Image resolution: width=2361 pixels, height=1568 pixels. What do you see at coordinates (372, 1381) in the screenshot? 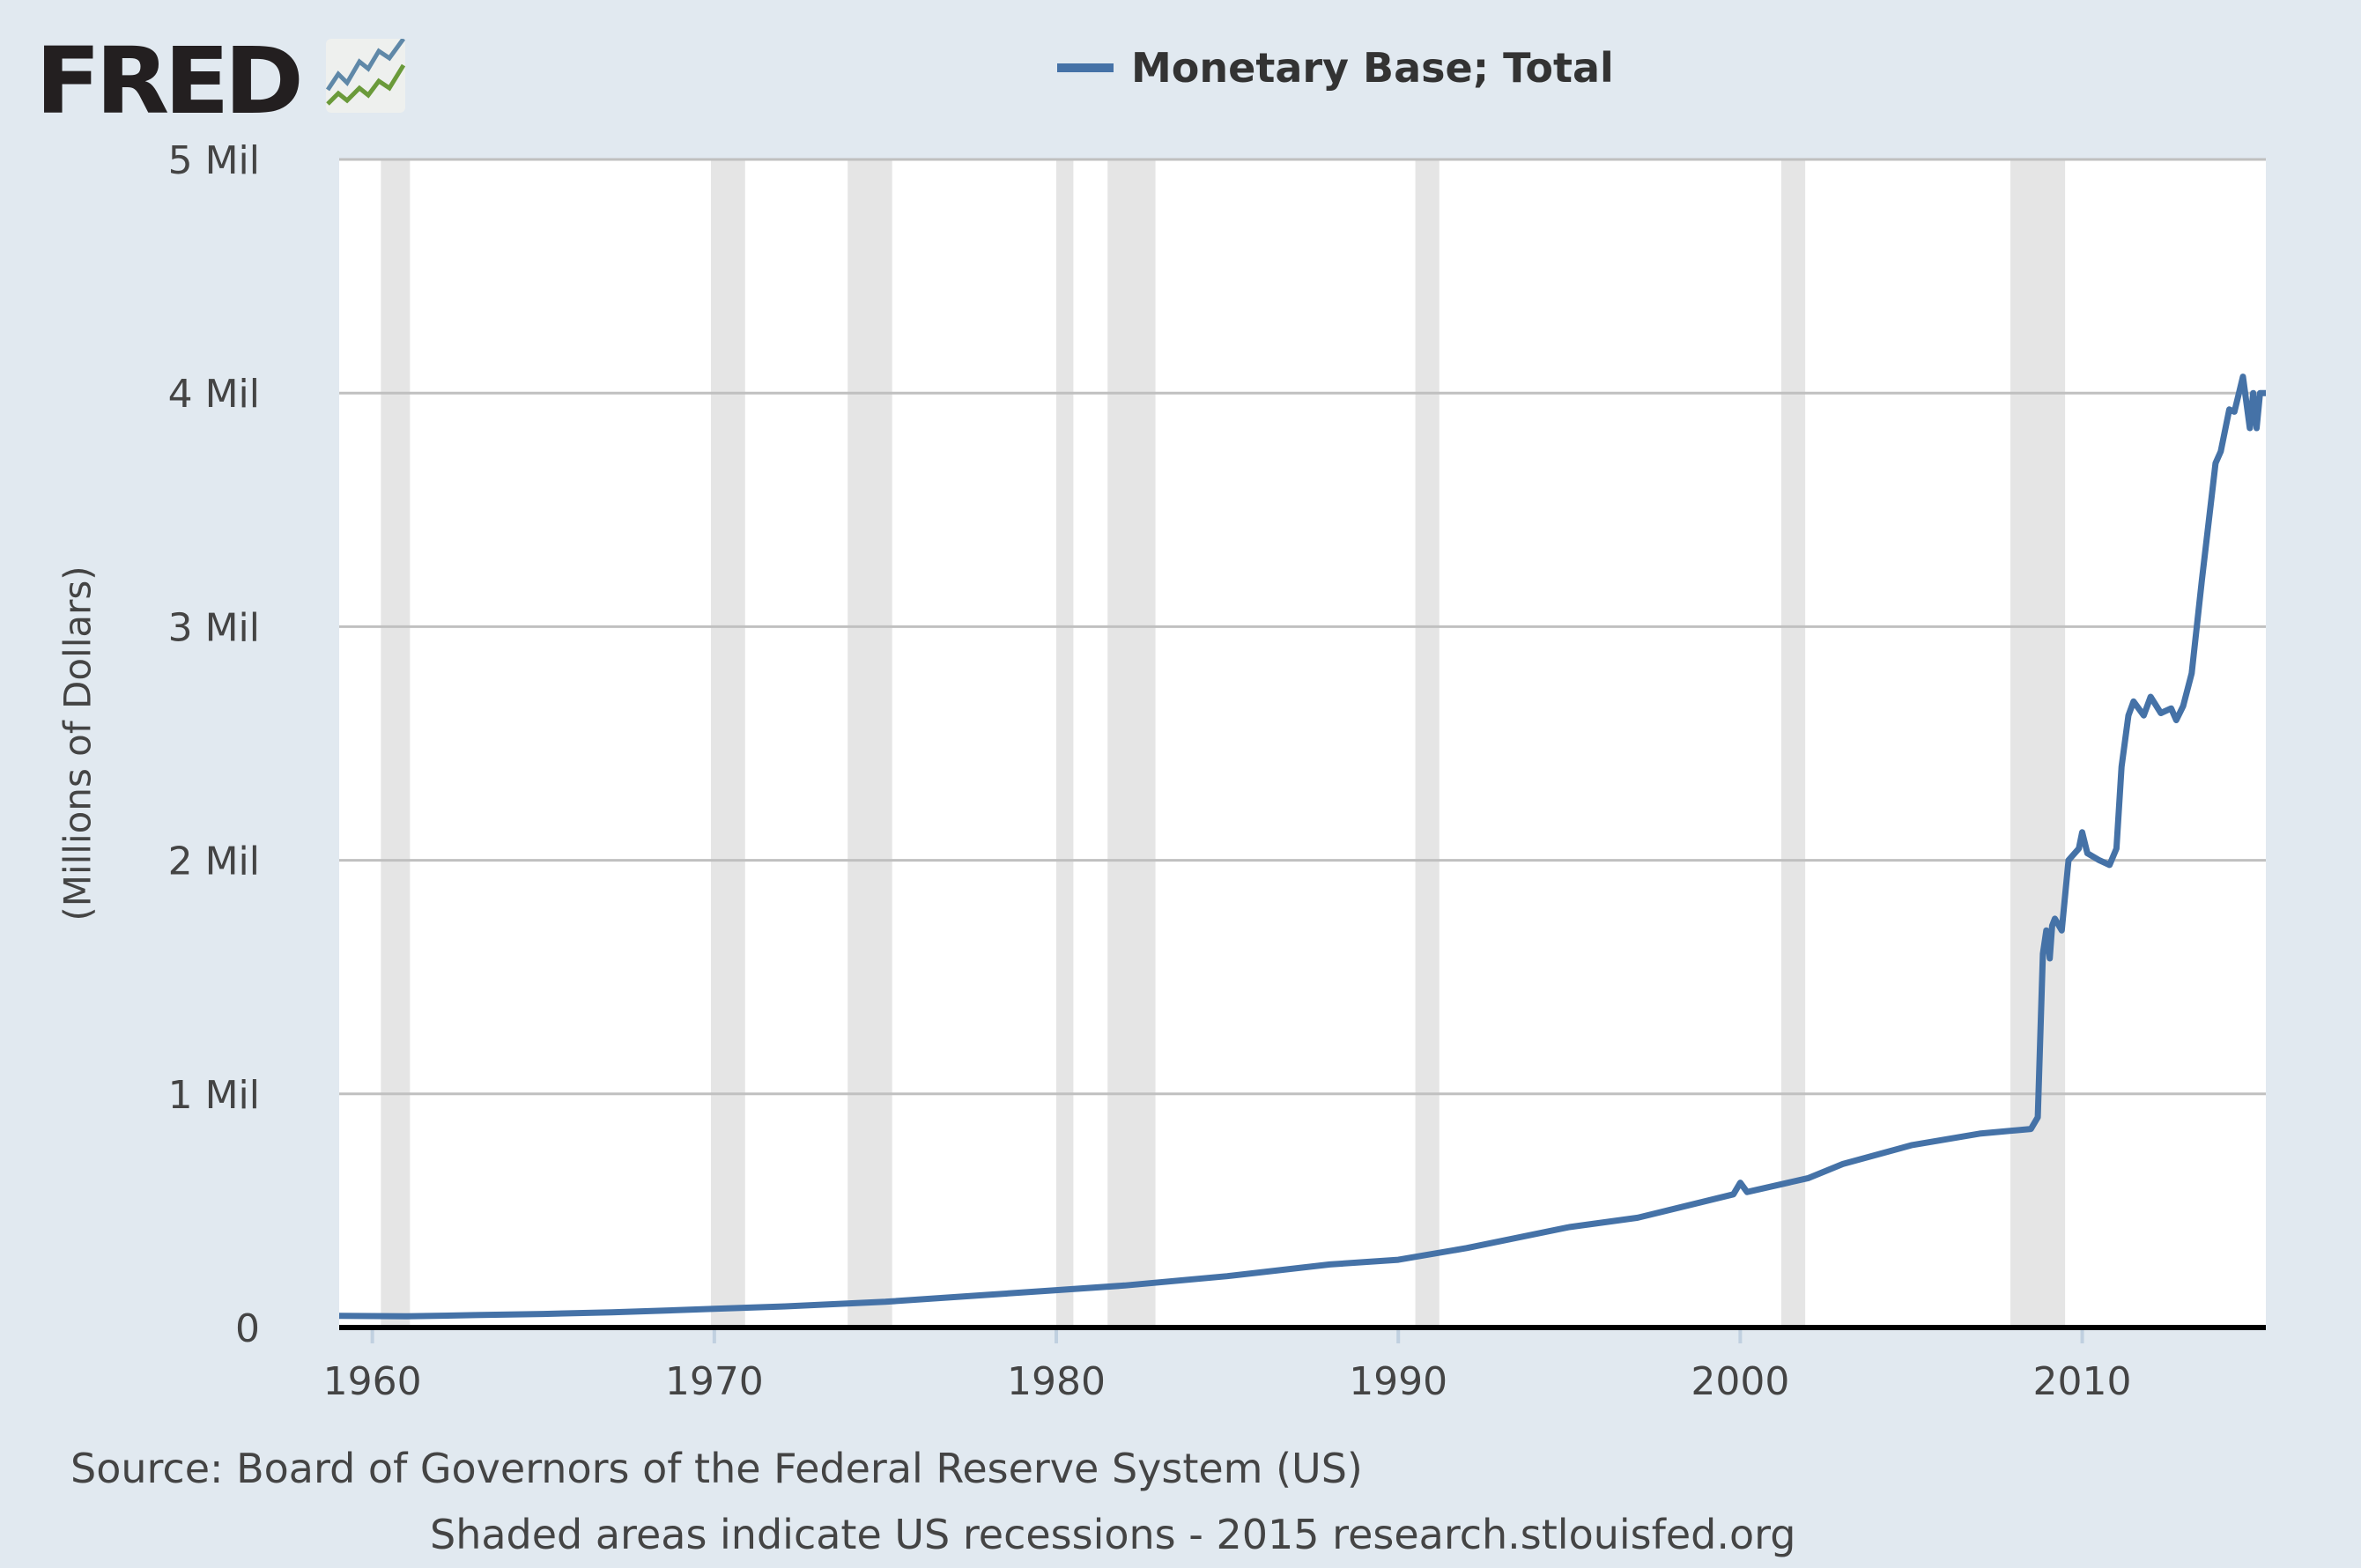
I see `x-tick-label: 1960` at bounding box center [372, 1381].